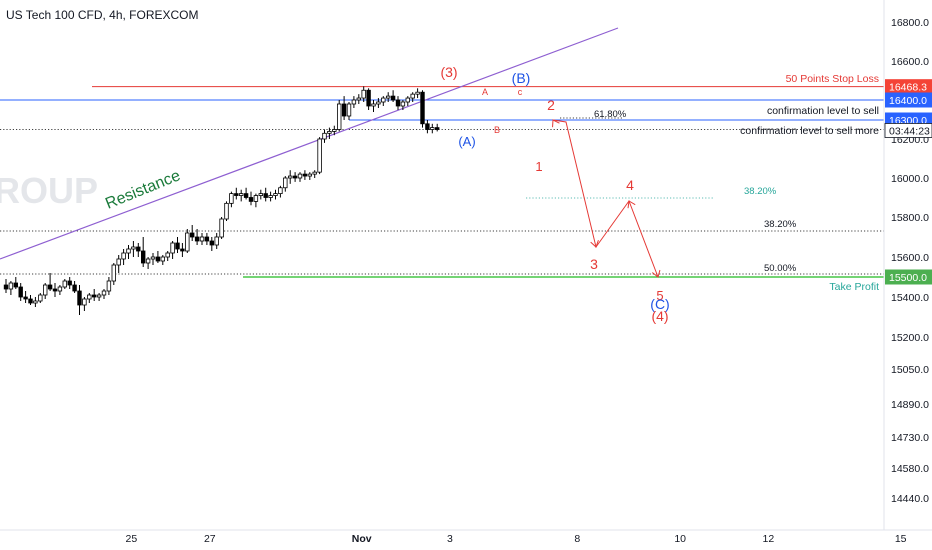 Image resolution: width=932 pixels, height=550 pixels. What do you see at coordinates (809, 131) in the screenshot?
I see `confirm-sell-more-label: confirmation level to sell more` at bounding box center [809, 131].